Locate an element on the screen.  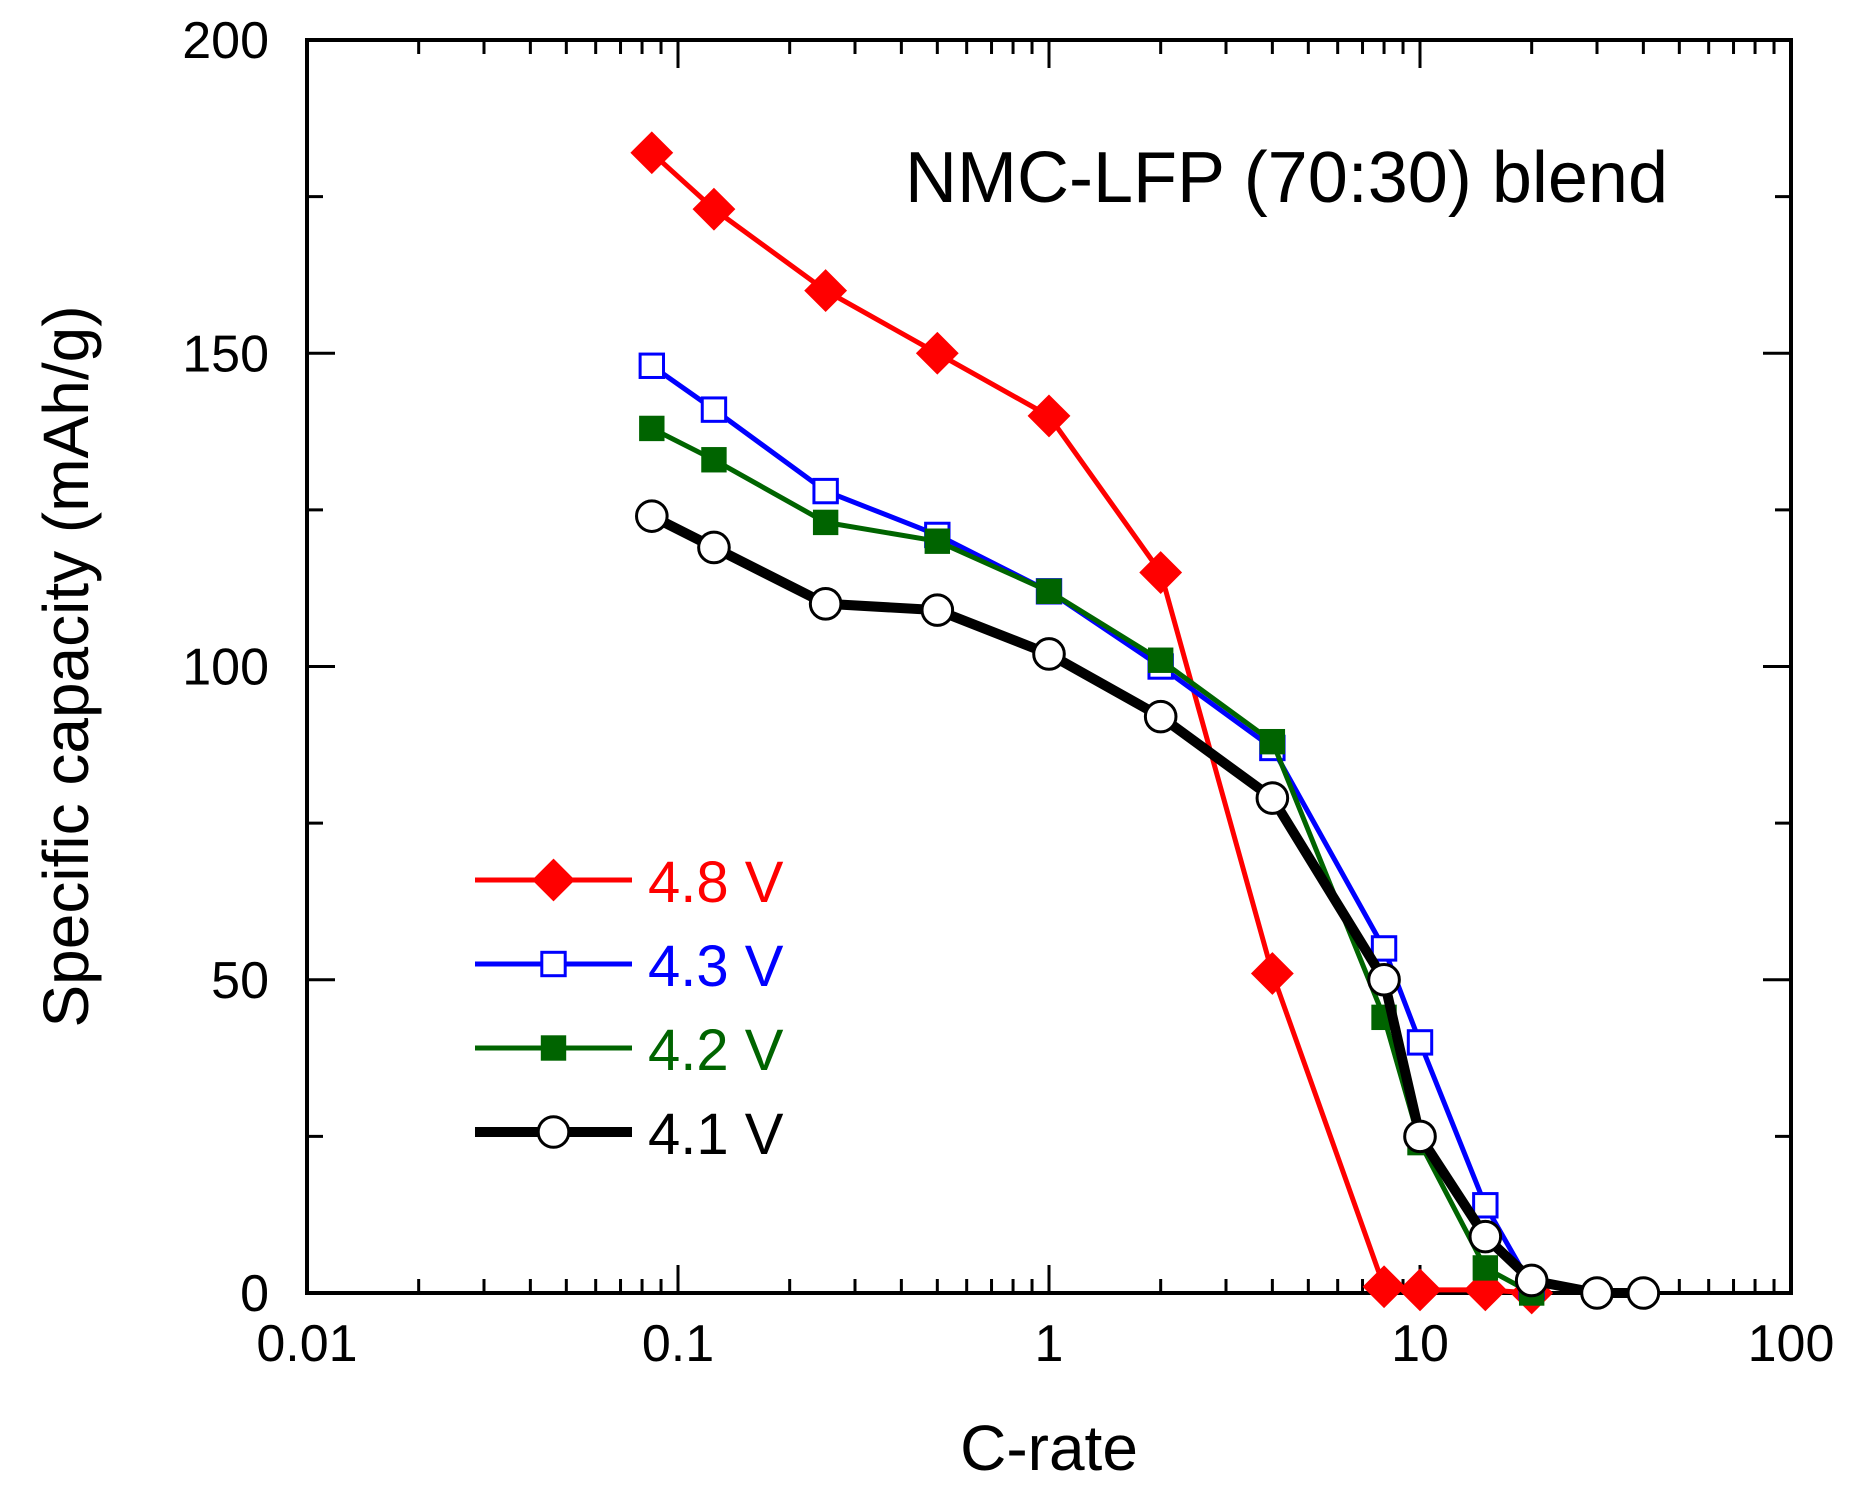
chart-annotation: NMC-LFP (70:30) blend is located at coordinates (1286, 178).